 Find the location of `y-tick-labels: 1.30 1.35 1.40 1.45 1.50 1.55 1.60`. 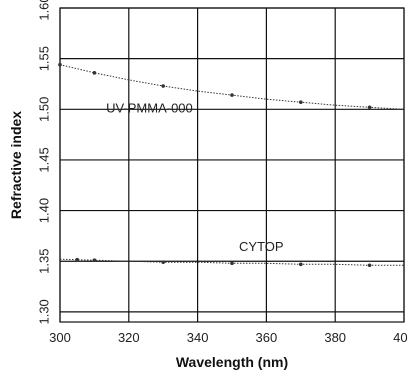

y-tick-labels: 1.30 1.35 1.40 1.45 1.50 1.55 1.60 is located at coordinates (44, 162).